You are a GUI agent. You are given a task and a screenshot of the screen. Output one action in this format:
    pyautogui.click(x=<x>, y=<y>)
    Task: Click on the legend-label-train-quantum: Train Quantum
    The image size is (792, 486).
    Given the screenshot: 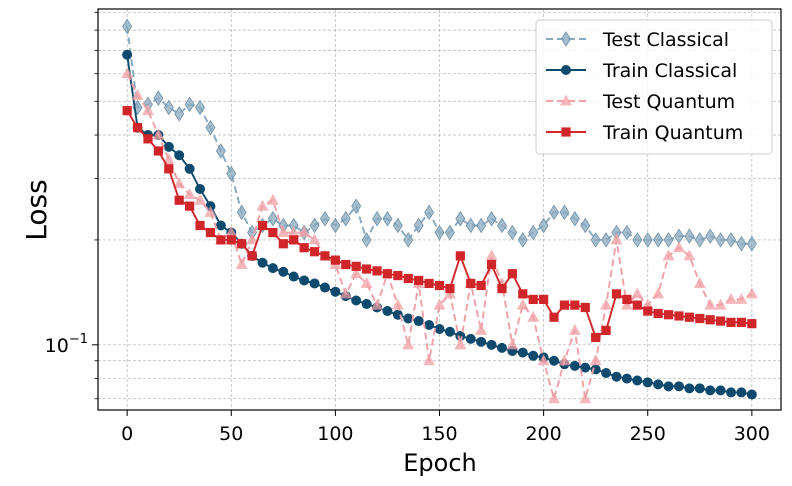 What is the action you would take?
    pyautogui.click(x=672, y=133)
    